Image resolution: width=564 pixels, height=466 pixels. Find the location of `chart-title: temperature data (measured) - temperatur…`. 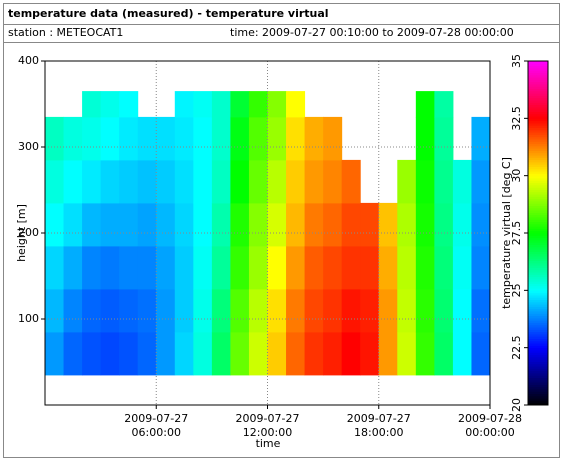

chart-title: temperature data (measured) - temperatur… is located at coordinates (168, 13).